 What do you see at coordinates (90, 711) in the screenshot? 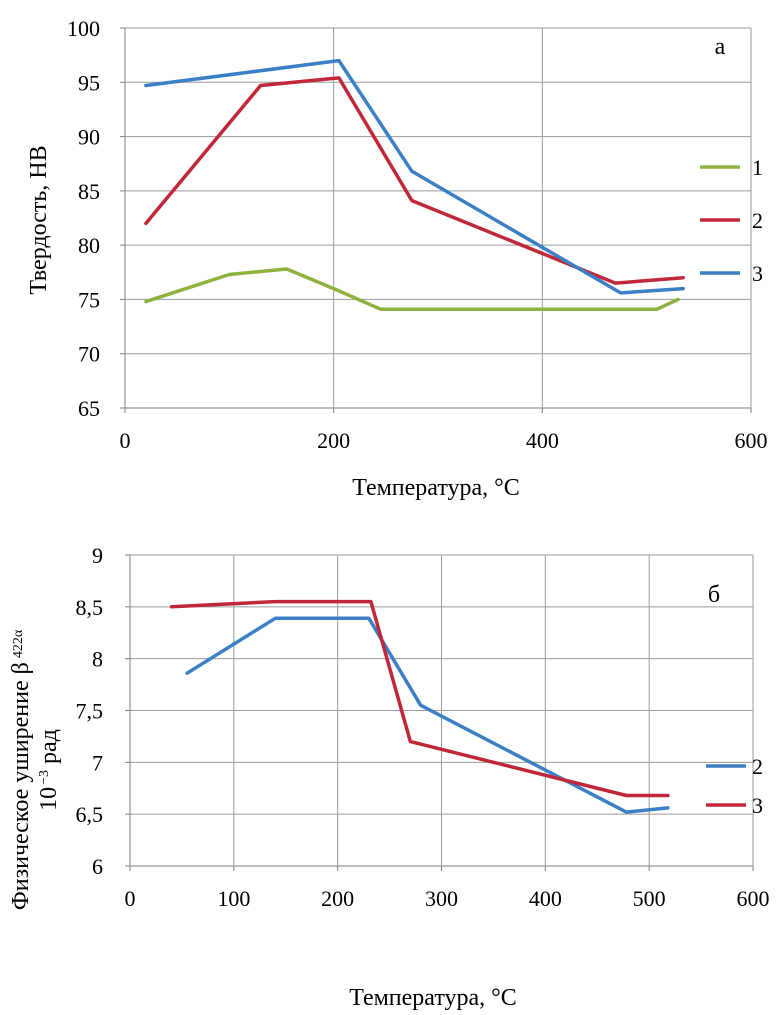
I see `y-tick-label: 7,5` at bounding box center [90, 711].